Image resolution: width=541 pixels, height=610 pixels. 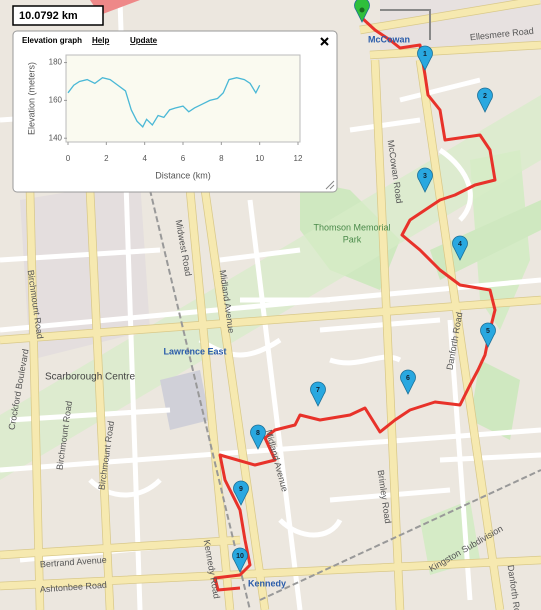 I want to click on panel-title: Elevation graph, so click(x=52, y=40).